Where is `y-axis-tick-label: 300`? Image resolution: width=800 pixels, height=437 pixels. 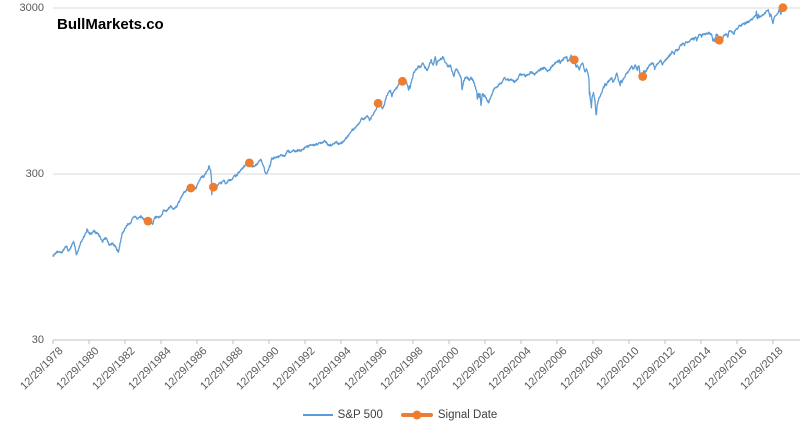 y-axis-tick-label: 300 is located at coordinates (34, 174).